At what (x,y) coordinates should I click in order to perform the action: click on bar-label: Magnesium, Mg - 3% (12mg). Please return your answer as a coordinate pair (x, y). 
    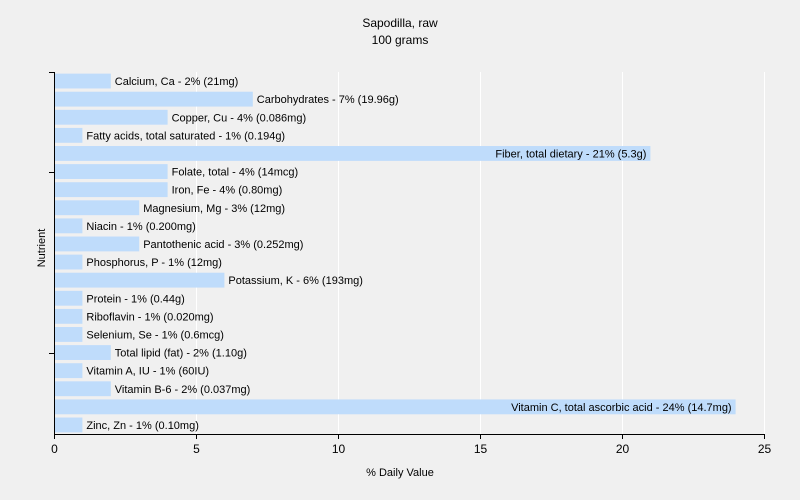
    Looking at the image, I should click on (214, 209).